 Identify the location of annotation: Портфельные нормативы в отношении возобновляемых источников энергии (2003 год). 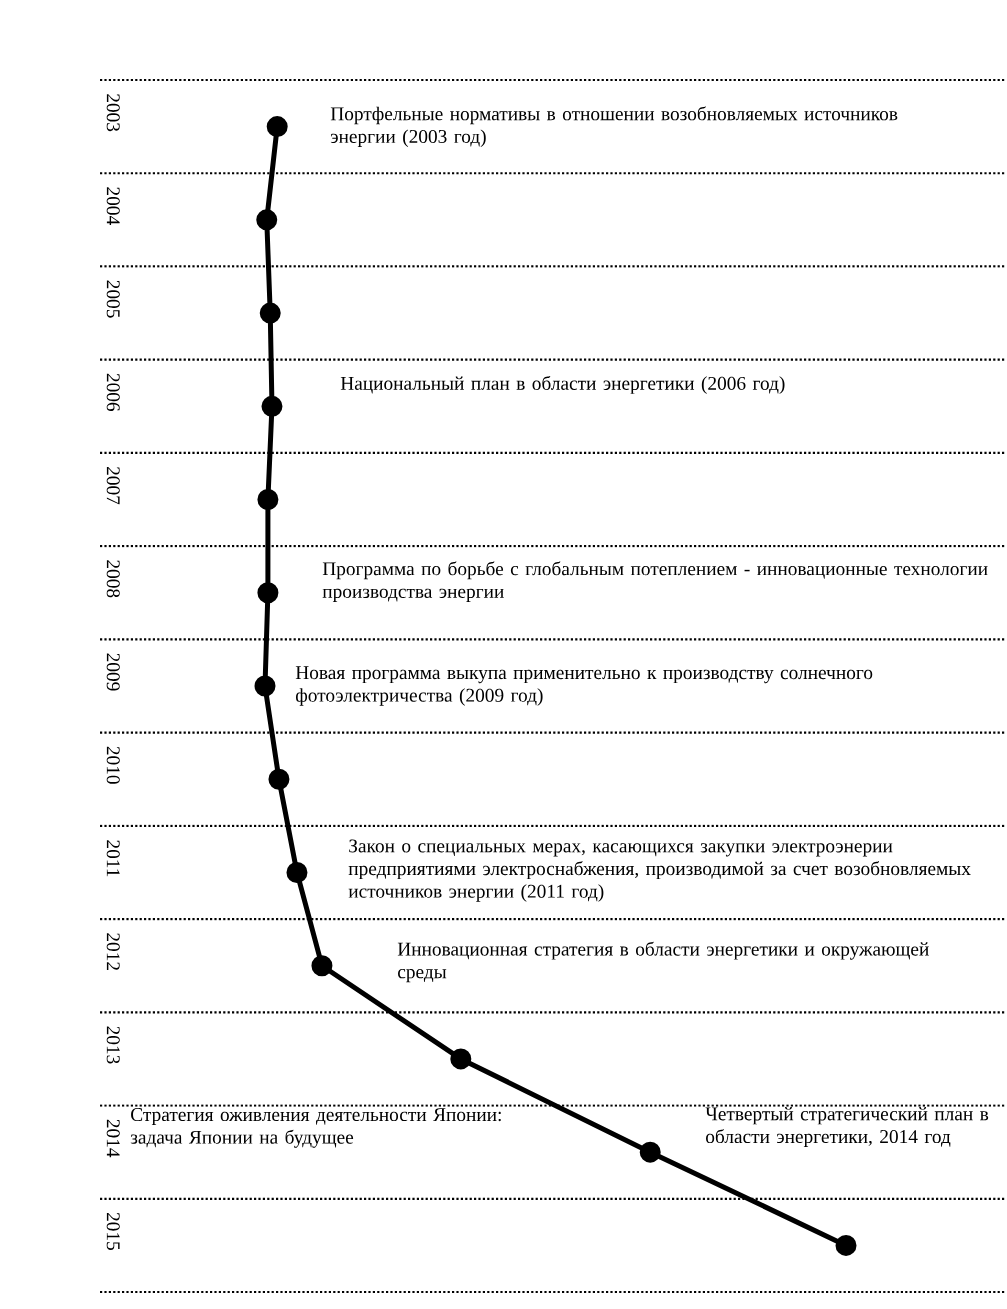
(614, 126).